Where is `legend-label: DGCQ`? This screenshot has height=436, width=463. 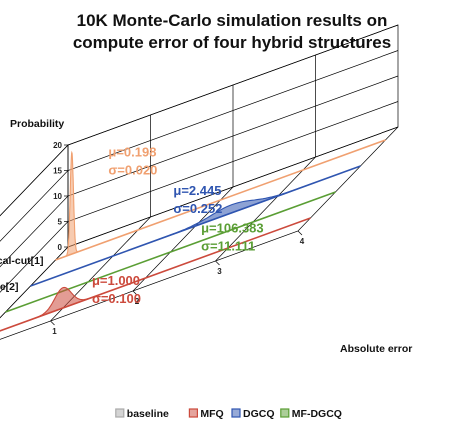 legend-label: DGCQ is located at coordinates (259, 414).